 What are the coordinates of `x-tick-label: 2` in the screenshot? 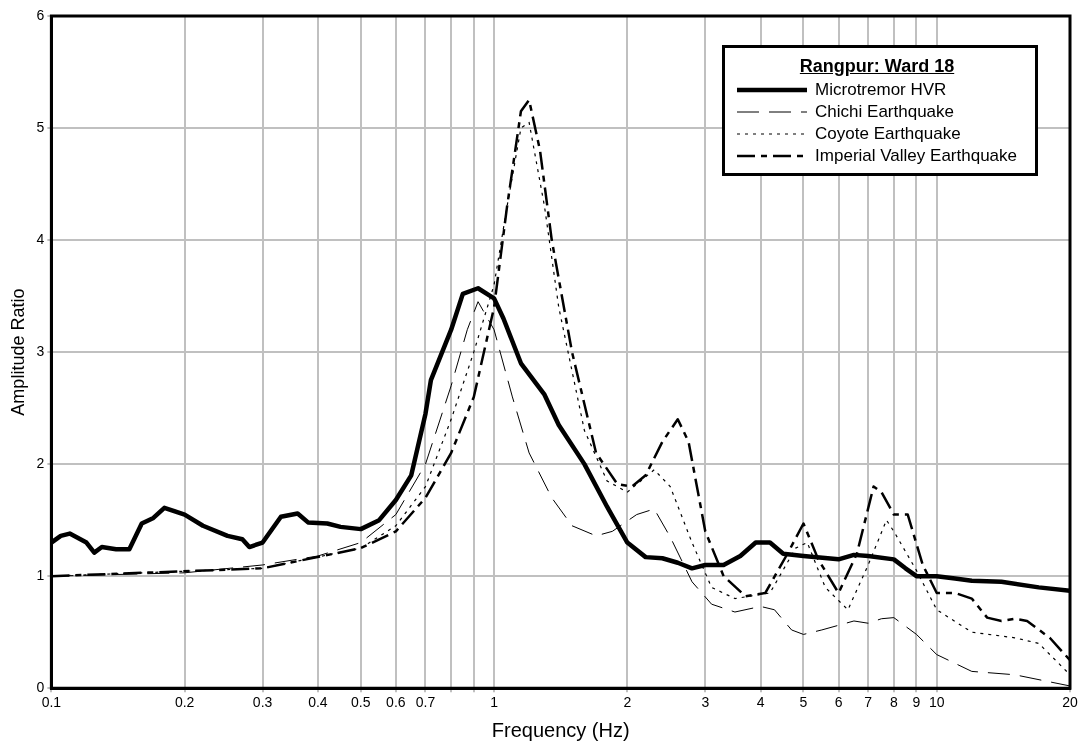 It's located at (627, 702).